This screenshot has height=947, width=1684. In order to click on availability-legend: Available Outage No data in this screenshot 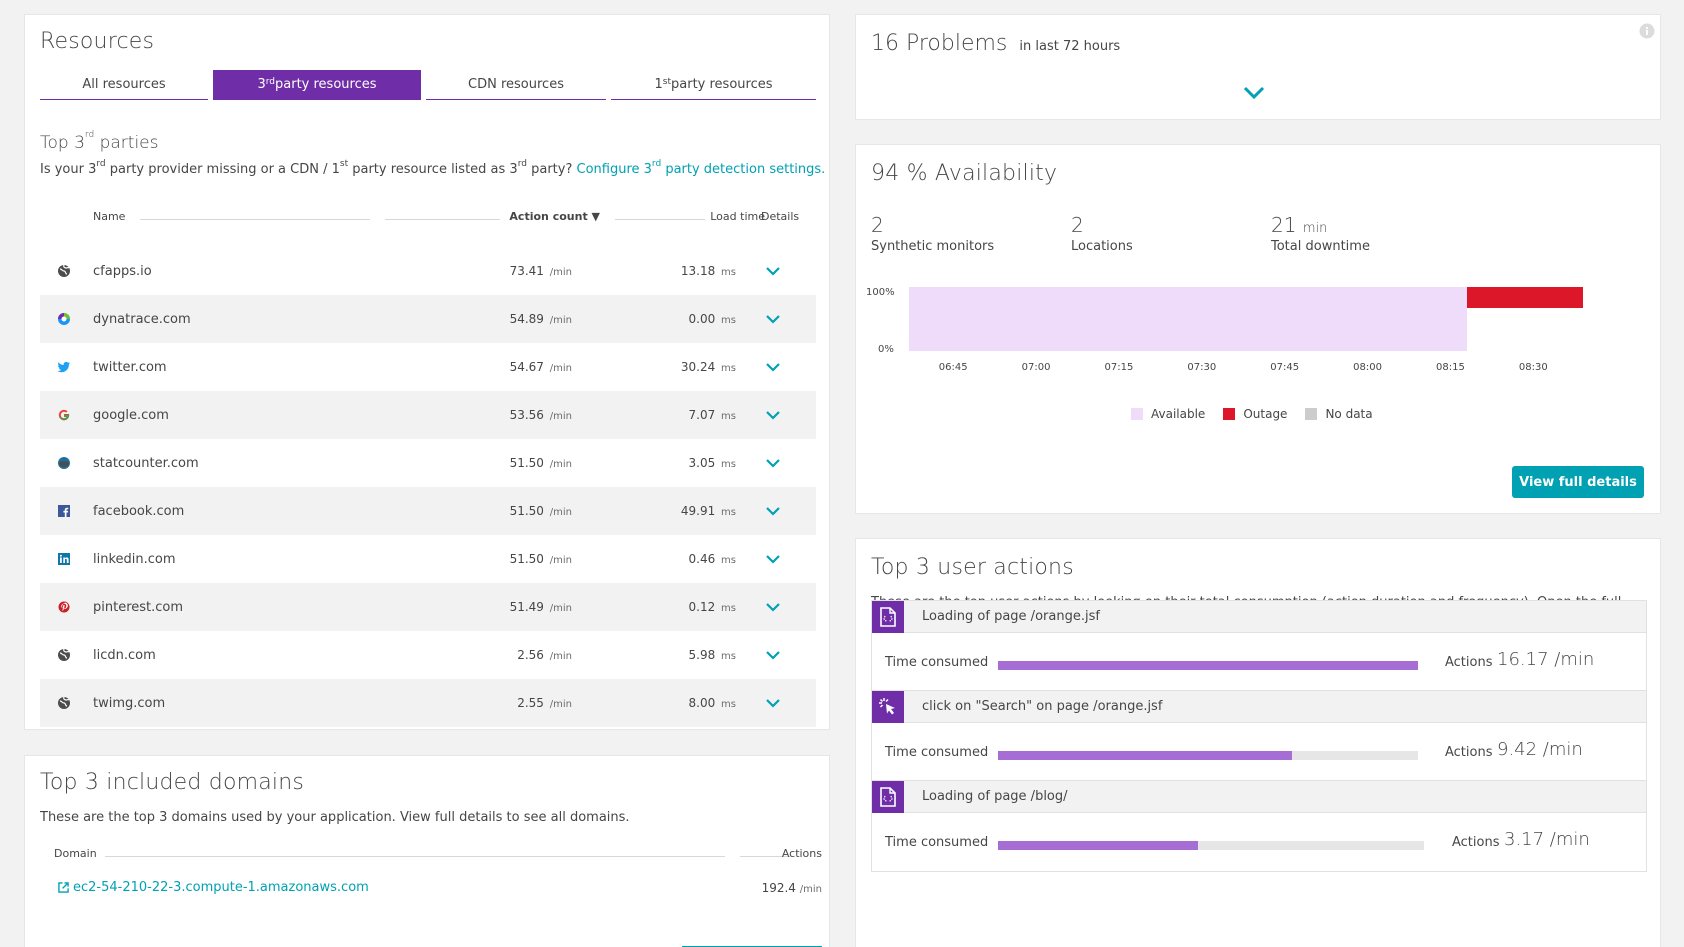, I will do `click(1252, 414)`.